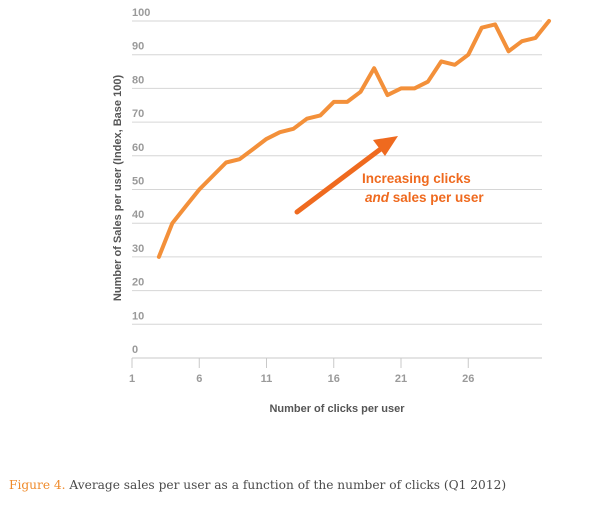  I want to click on y-tick-label: 50, so click(138, 182).